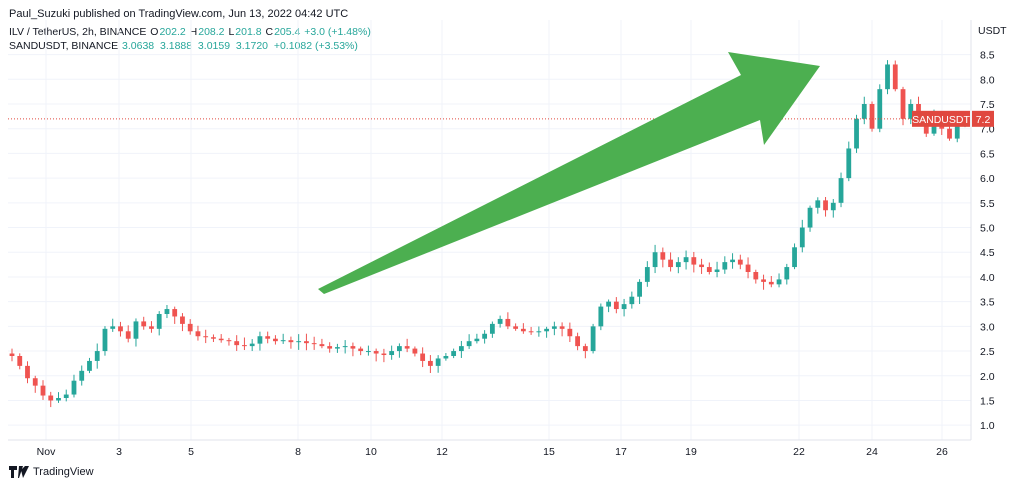 The height and width of the screenshot is (487, 1024). Describe the element at coordinates (987, 426) in the screenshot. I see `price-tick-label: 1.0` at that location.